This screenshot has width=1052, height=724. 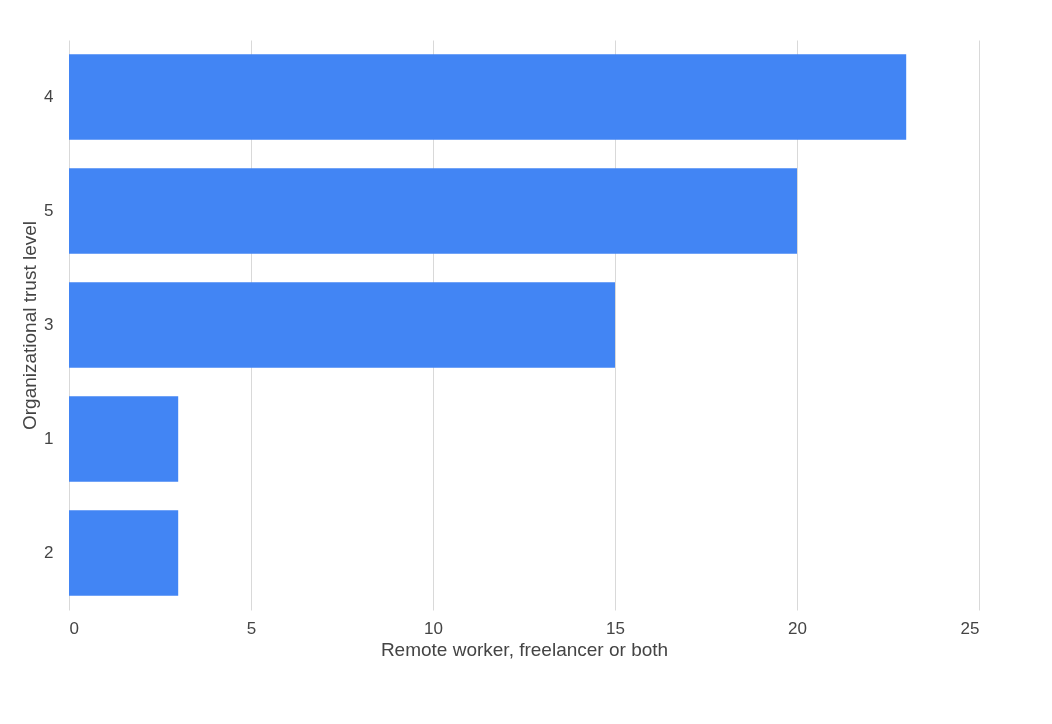 What do you see at coordinates (49, 210) in the screenshot?
I see `y-tick-label: 5` at bounding box center [49, 210].